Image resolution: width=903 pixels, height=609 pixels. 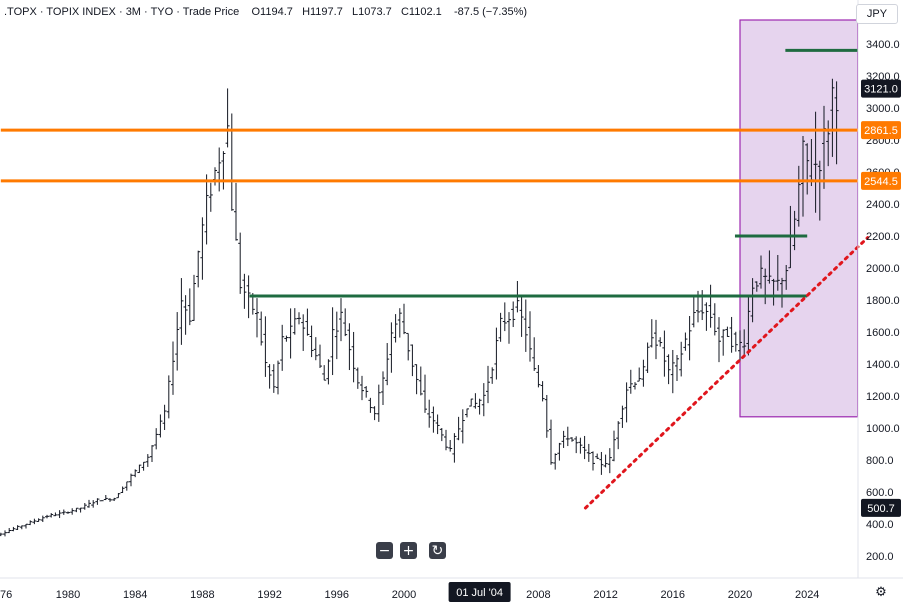 I want to click on currency-label: JPY, so click(x=877, y=14).